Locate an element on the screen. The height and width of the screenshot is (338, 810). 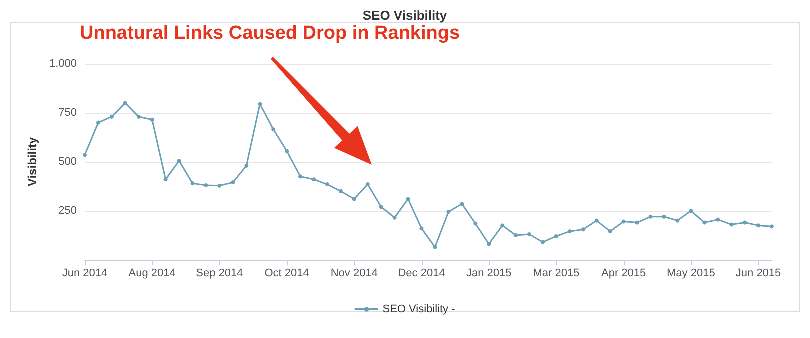
y-axis-title: Visibility is located at coordinates (33, 162).